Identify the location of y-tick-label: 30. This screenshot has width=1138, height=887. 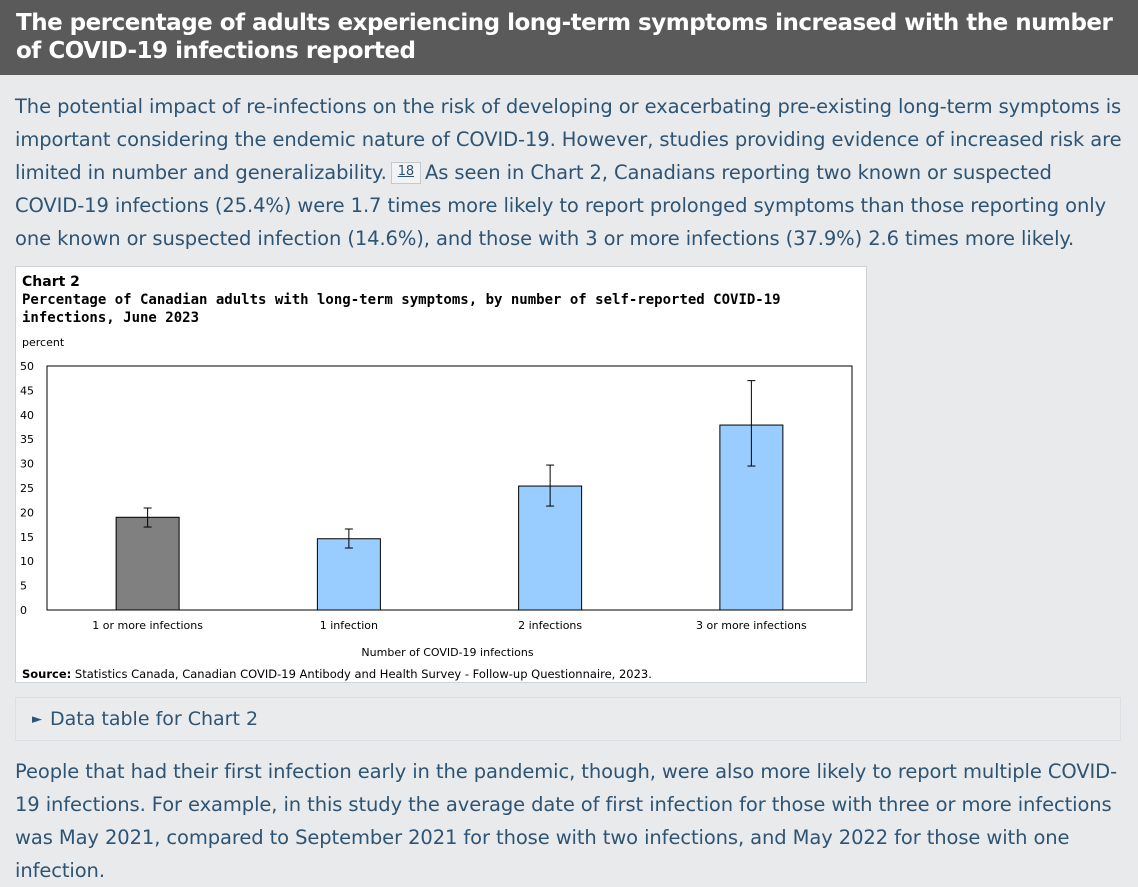
(27, 464).